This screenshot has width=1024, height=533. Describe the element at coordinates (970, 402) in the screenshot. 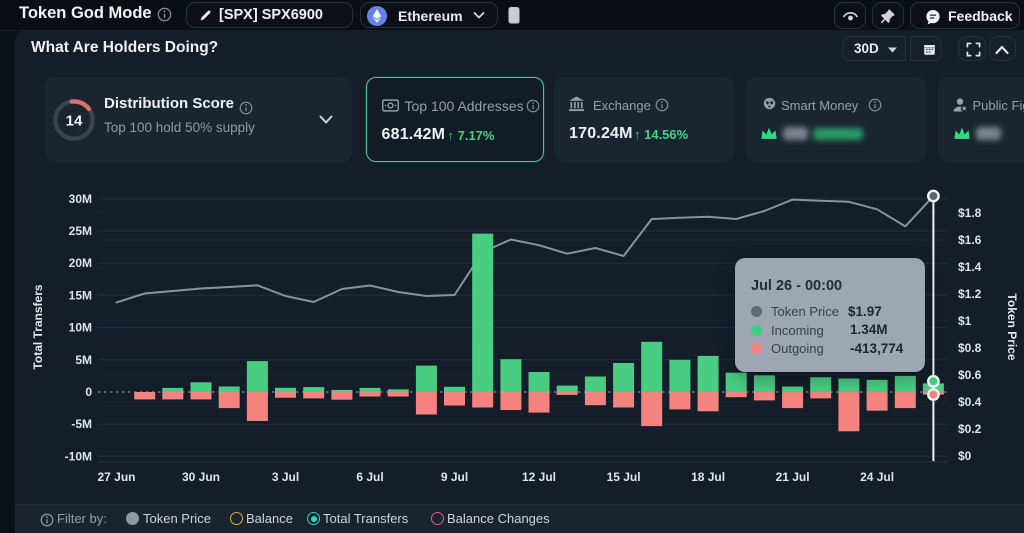

I see `svg-text: $0.4` at that location.